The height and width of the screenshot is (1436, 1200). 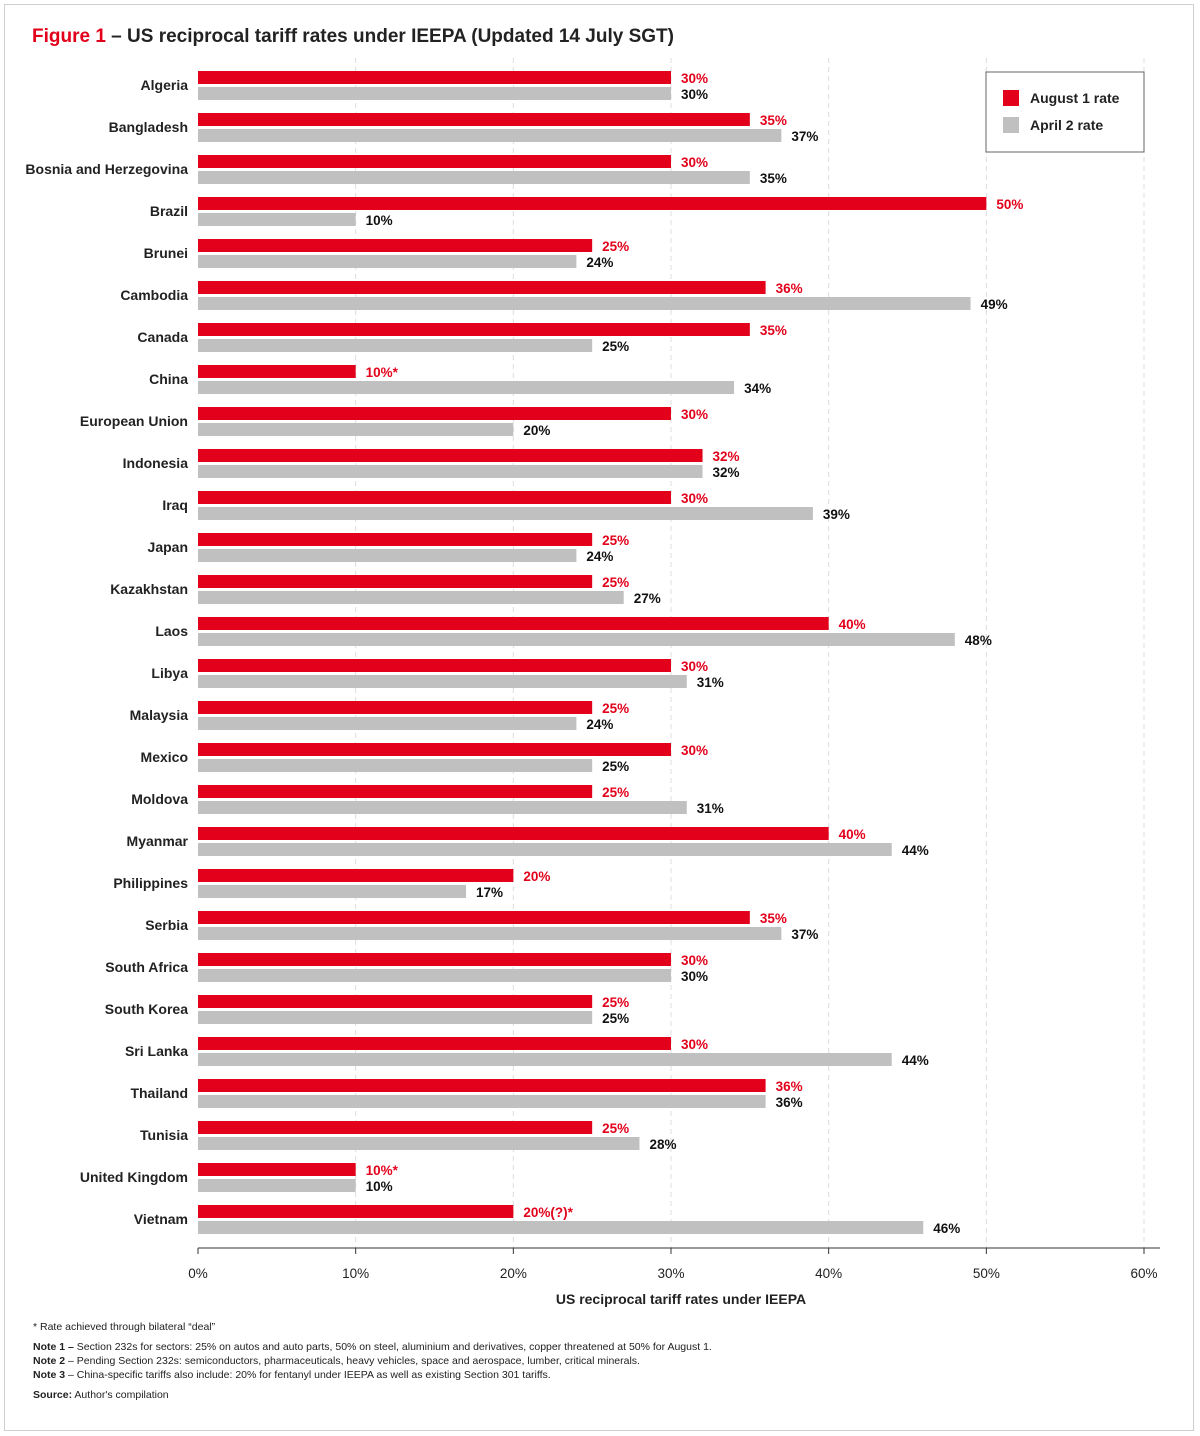 What do you see at coordinates (489, 892) in the screenshot?
I see `data-label-april: 17%` at bounding box center [489, 892].